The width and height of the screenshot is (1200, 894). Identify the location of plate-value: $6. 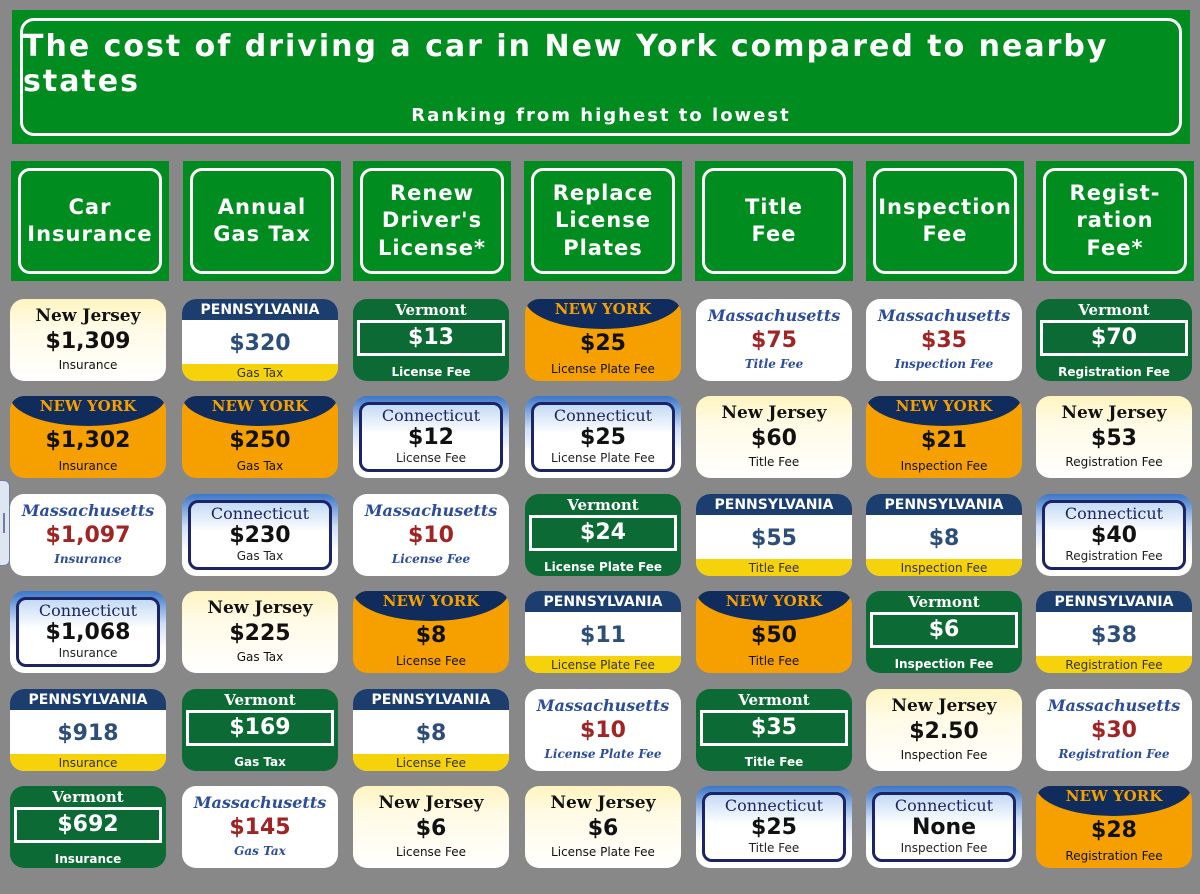
(944, 629).